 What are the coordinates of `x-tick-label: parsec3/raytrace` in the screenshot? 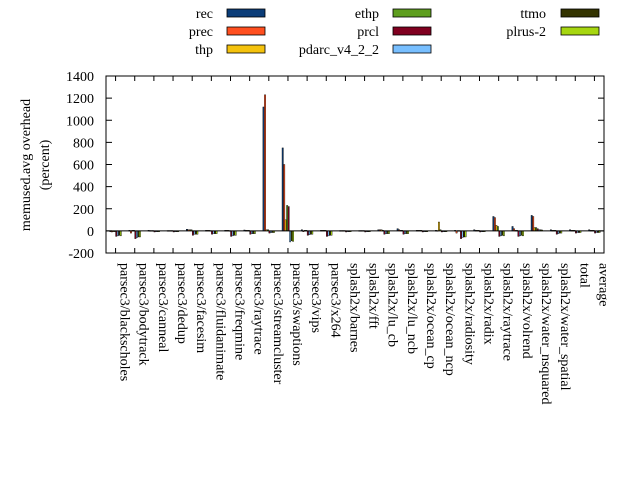 It's located at (258, 309).